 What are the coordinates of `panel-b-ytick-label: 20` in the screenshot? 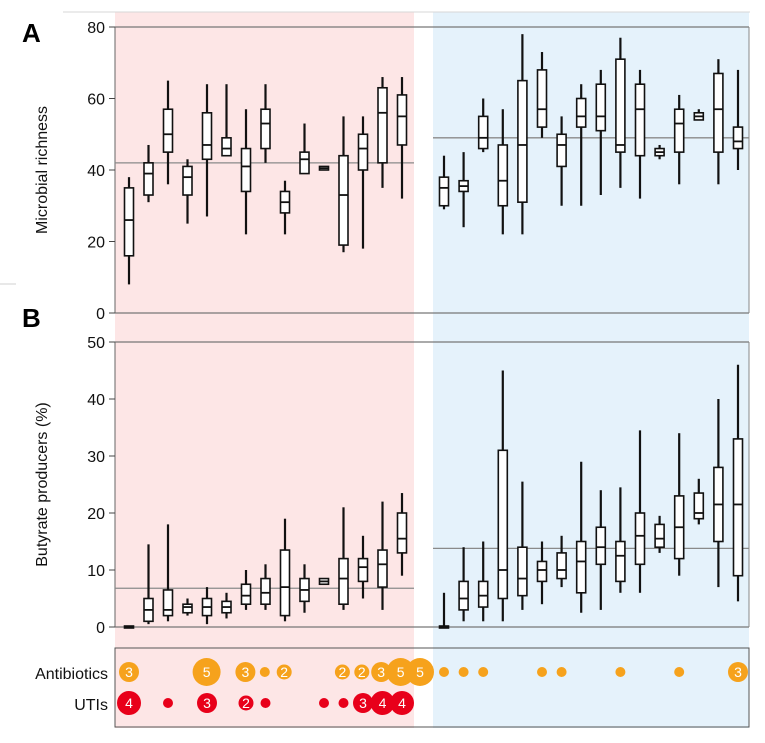 It's located at (96, 514).